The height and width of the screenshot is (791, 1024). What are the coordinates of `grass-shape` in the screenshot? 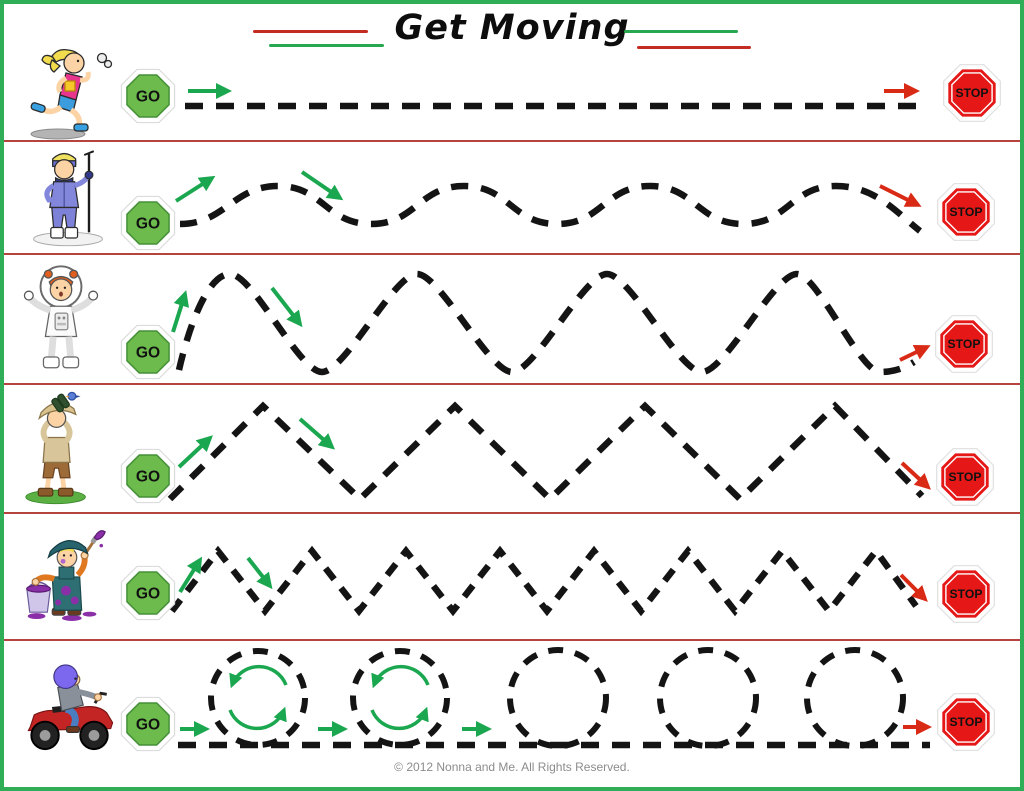 It's located at (55, 497).